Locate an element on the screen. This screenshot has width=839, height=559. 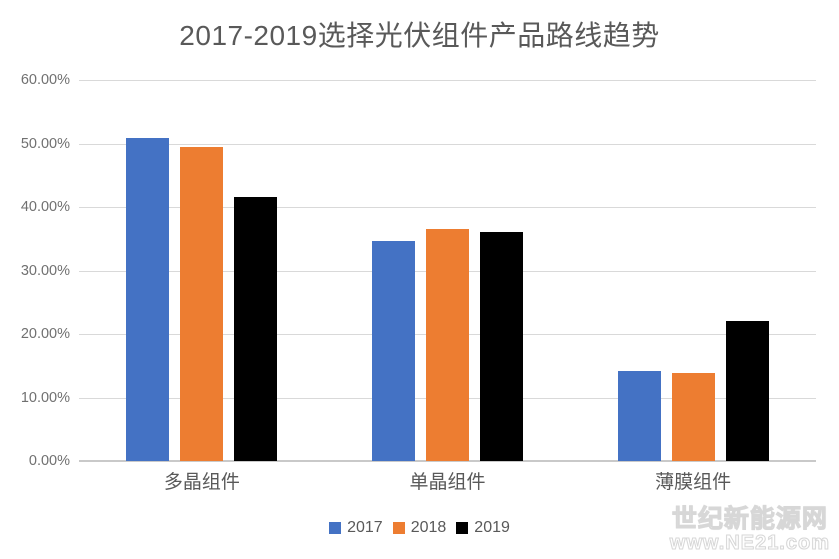
y-axis-tick-label: 0.00% is located at coordinates (49, 461).